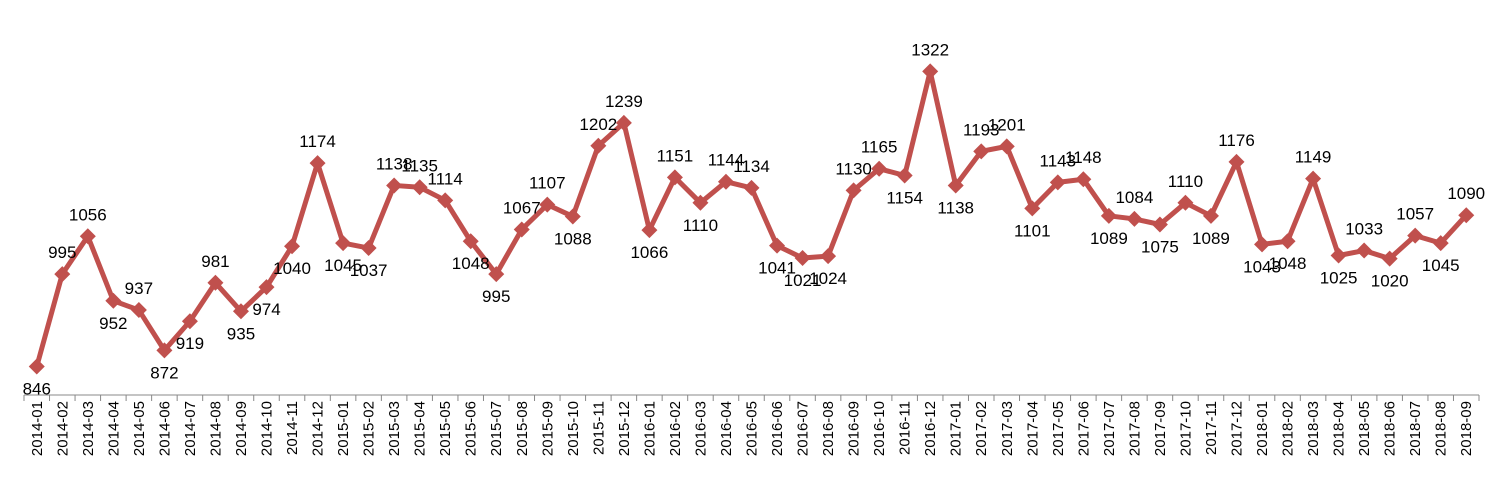 Image resolution: width=1502 pixels, height=497 pixels. What do you see at coordinates (649, 428) in the screenshot?
I see `x-tick-label: 2016-01` at bounding box center [649, 428].